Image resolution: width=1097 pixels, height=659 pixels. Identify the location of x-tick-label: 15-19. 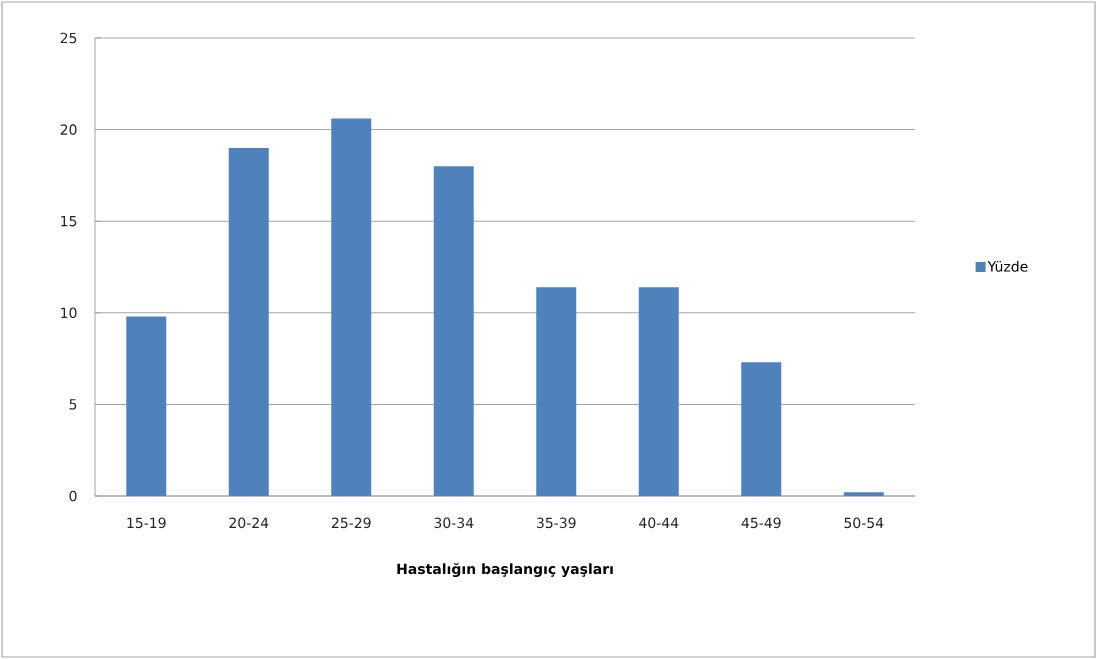
(146, 523).